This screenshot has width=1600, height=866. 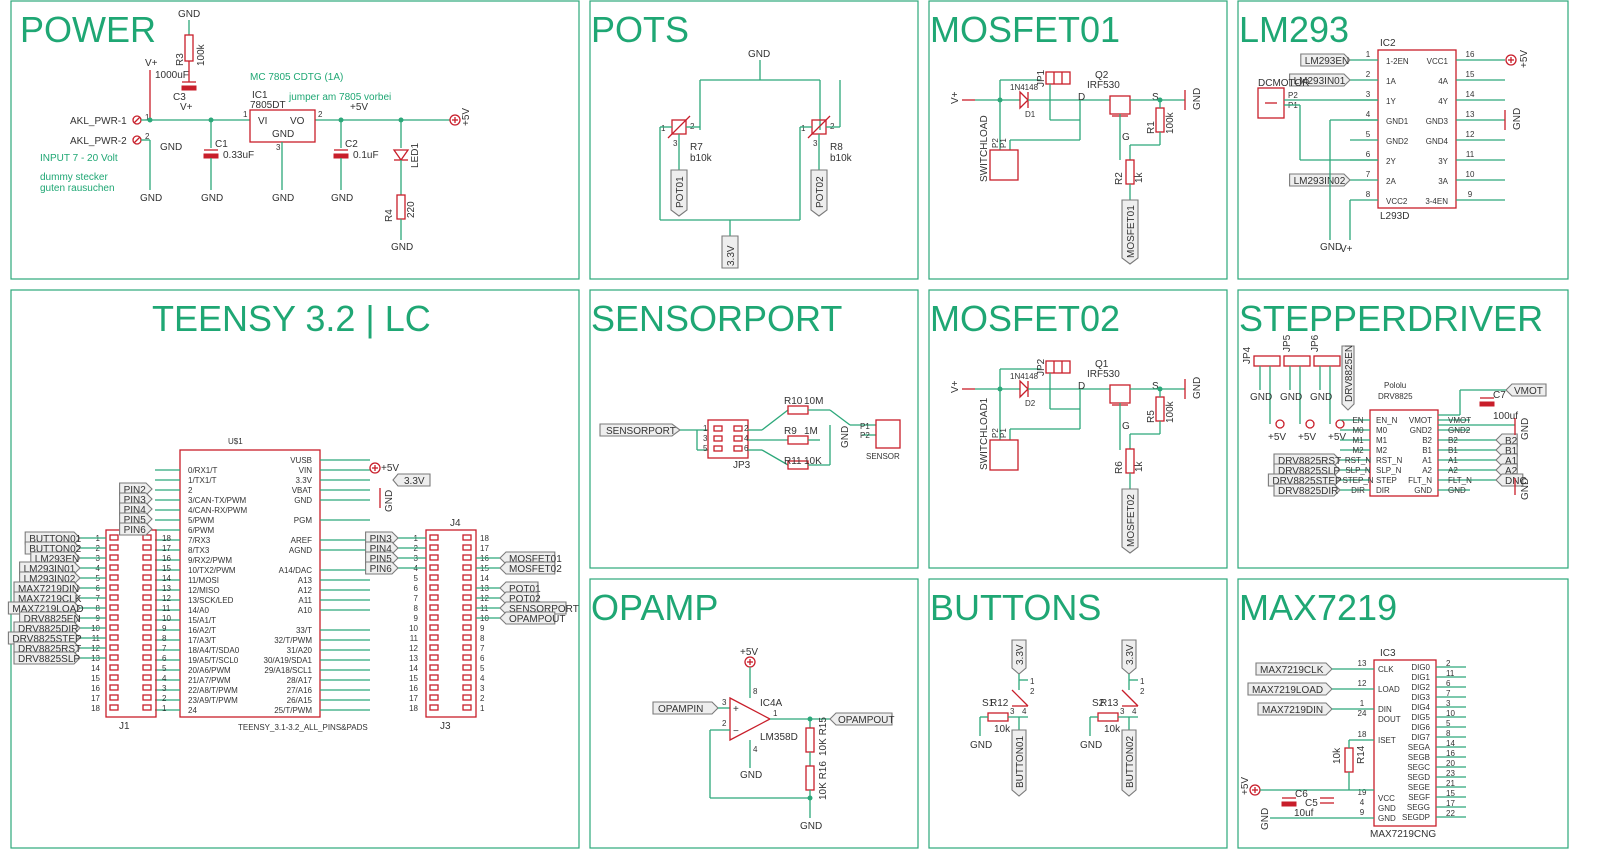 I want to click on j3-pin-number: 17, so click(x=484, y=548).